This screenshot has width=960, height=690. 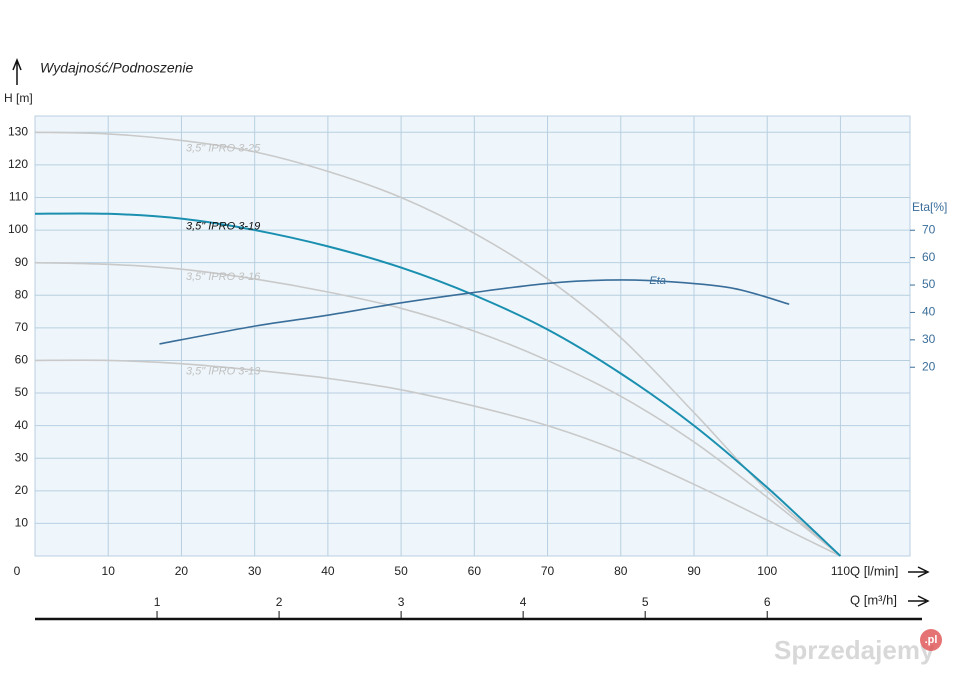 What do you see at coordinates (657, 281) in the screenshot?
I see `series-label: Eta` at bounding box center [657, 281].